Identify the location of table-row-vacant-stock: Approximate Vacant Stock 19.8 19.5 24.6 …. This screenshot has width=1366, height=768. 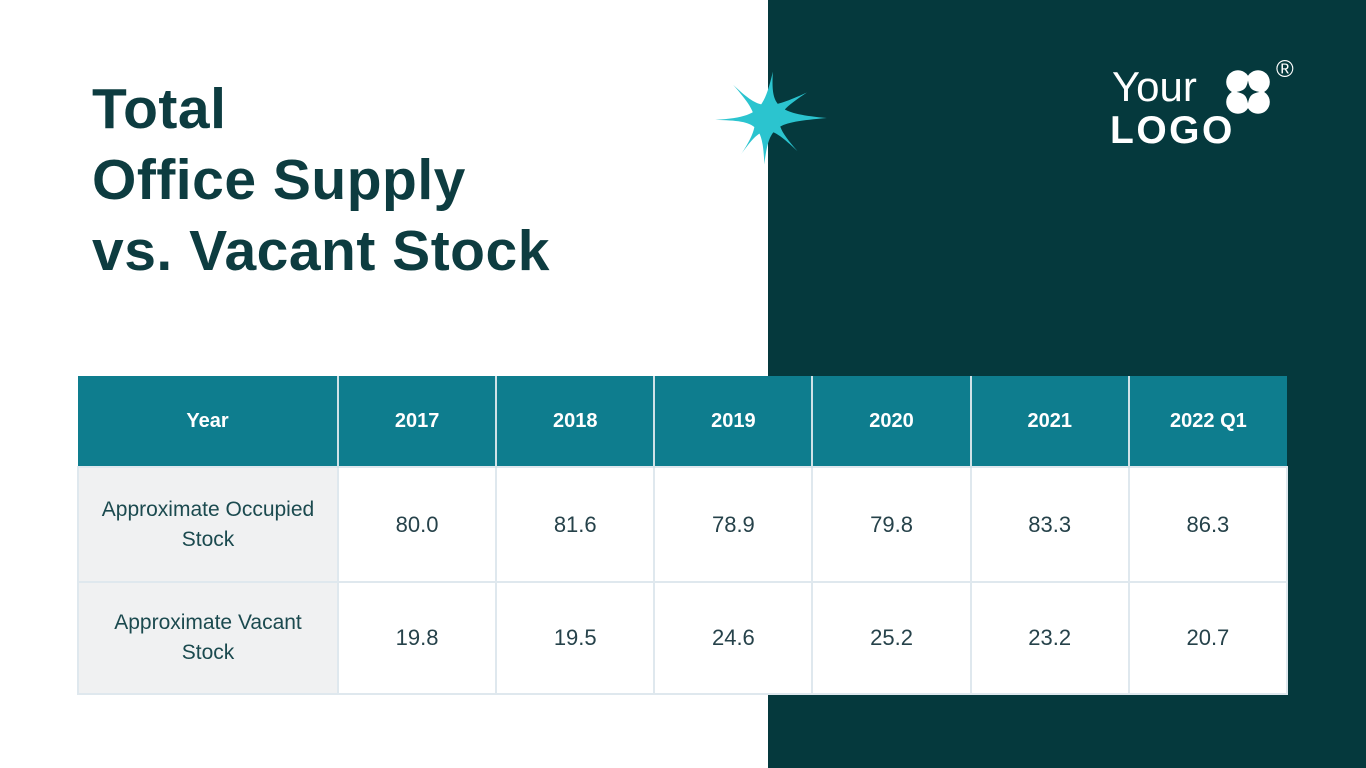
(683, 638).